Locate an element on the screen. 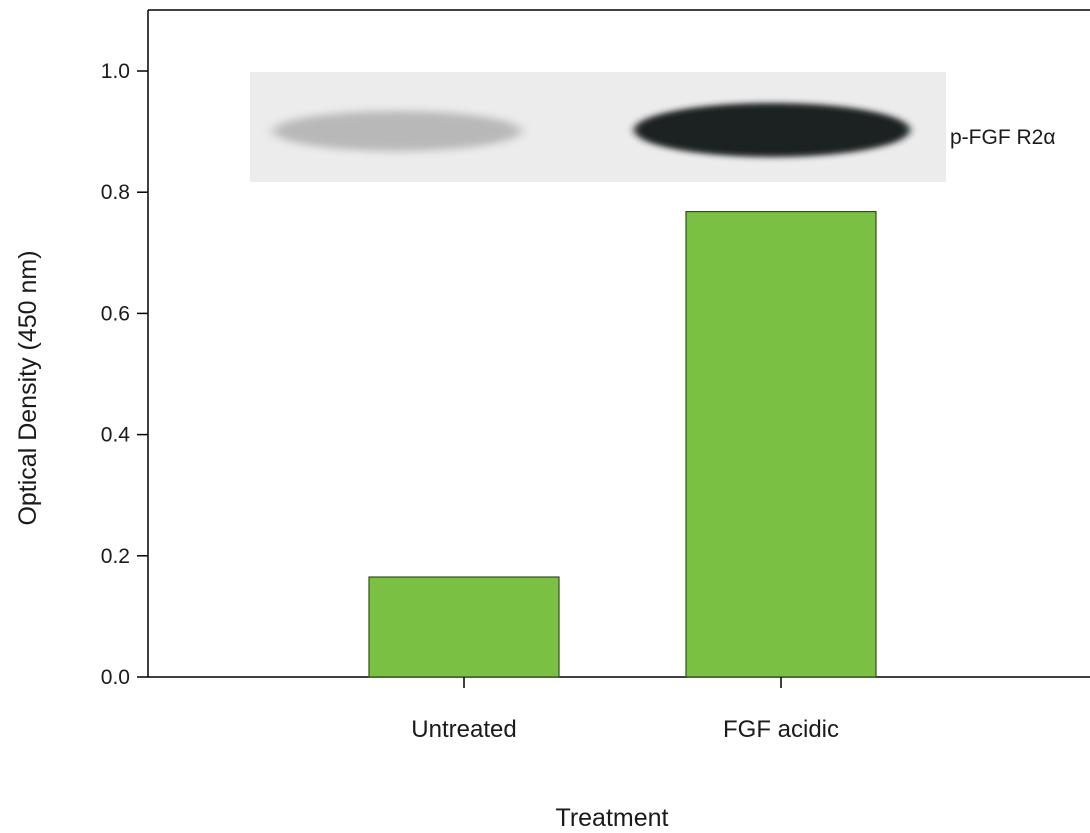 Image resolution: width=1090 pixels, height=833 pixels. y-tick-label: 0.4 is located at coordinates (116, 435).